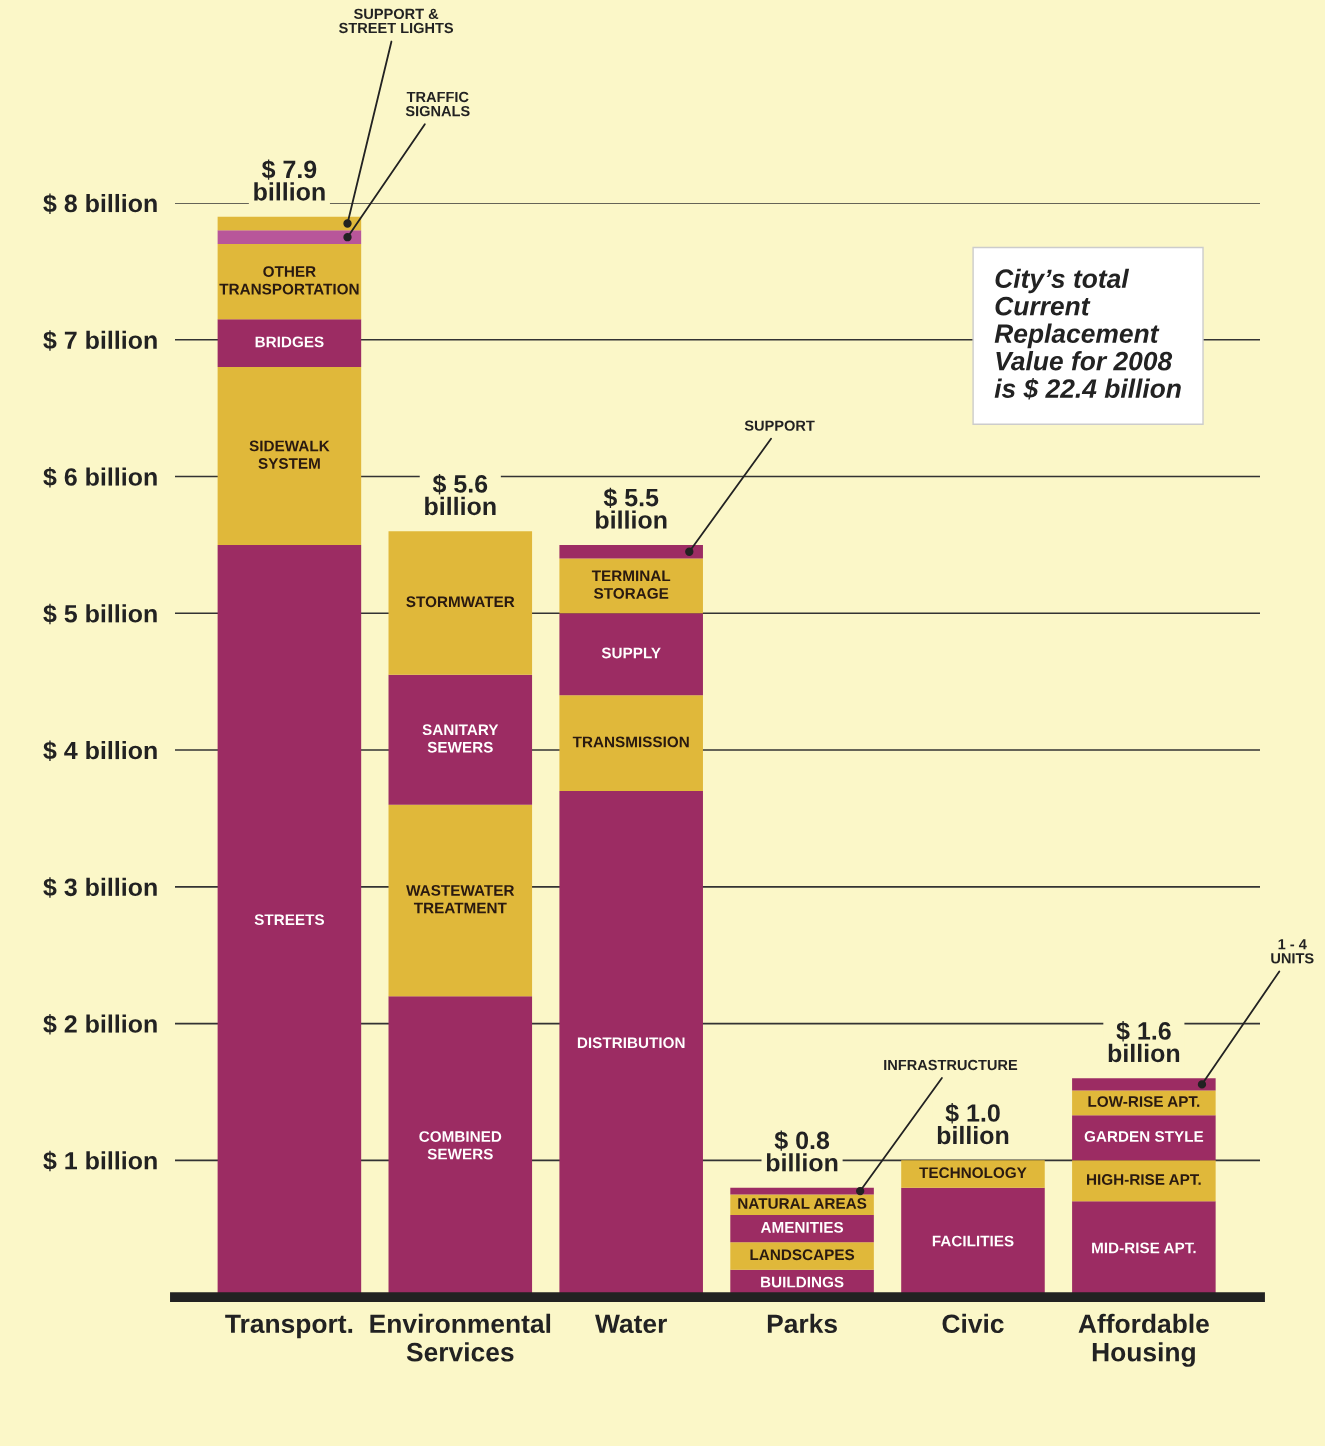  What do you see at coordinates (1087, 334) in the screenshot?
I see `annotation: City’s total Current Replacement Value for 2008 is $ 22.4 billion` at bounding box center [1087, 334].